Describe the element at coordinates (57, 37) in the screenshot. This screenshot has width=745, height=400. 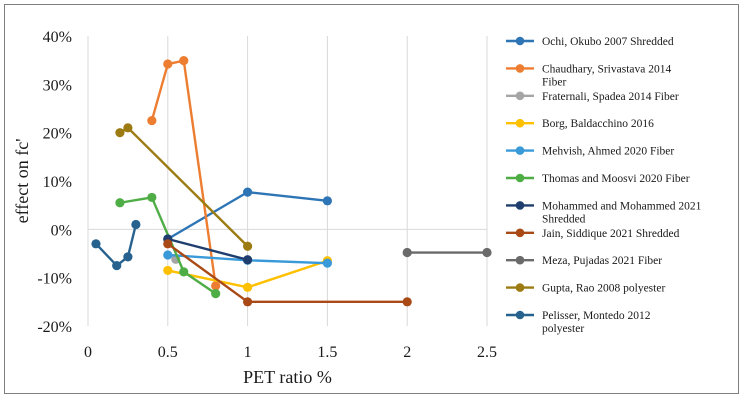
I see `y-tick-label: 40%` at that location.